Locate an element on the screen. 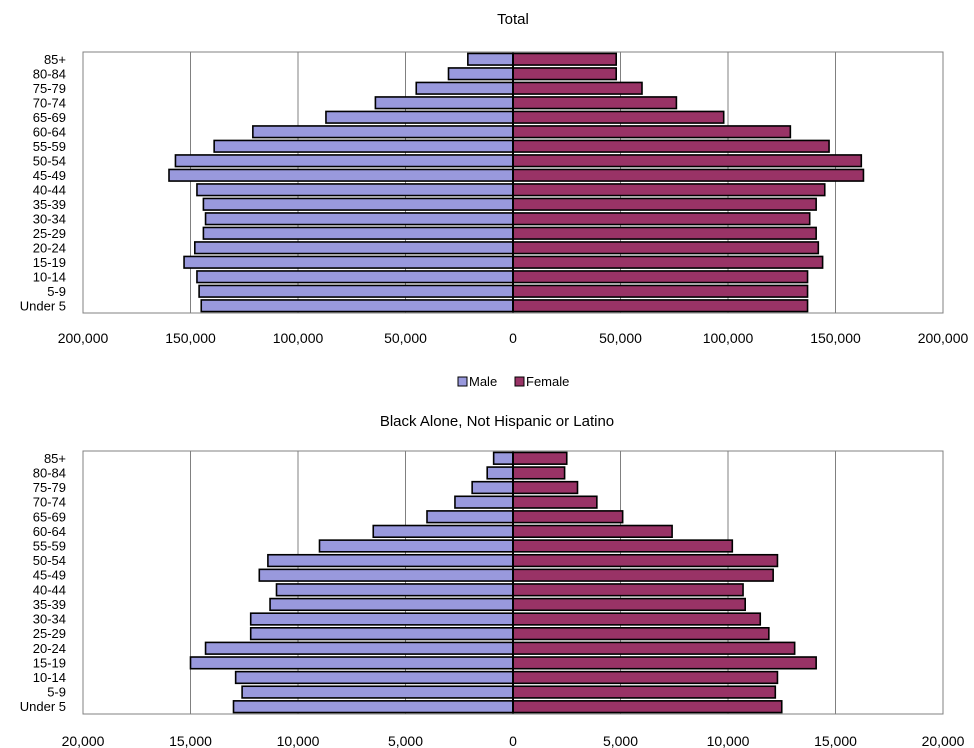 The image size is (974, 748). x-tick-label: 50,000 is located at coordinates (620, 338).